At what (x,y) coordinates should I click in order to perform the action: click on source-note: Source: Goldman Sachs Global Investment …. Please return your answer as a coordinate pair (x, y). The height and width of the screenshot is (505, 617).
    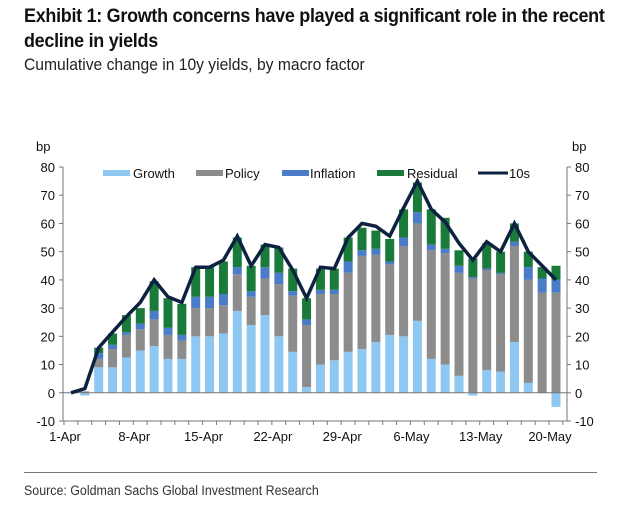
    Looking at the image, I should click on (171, 490).